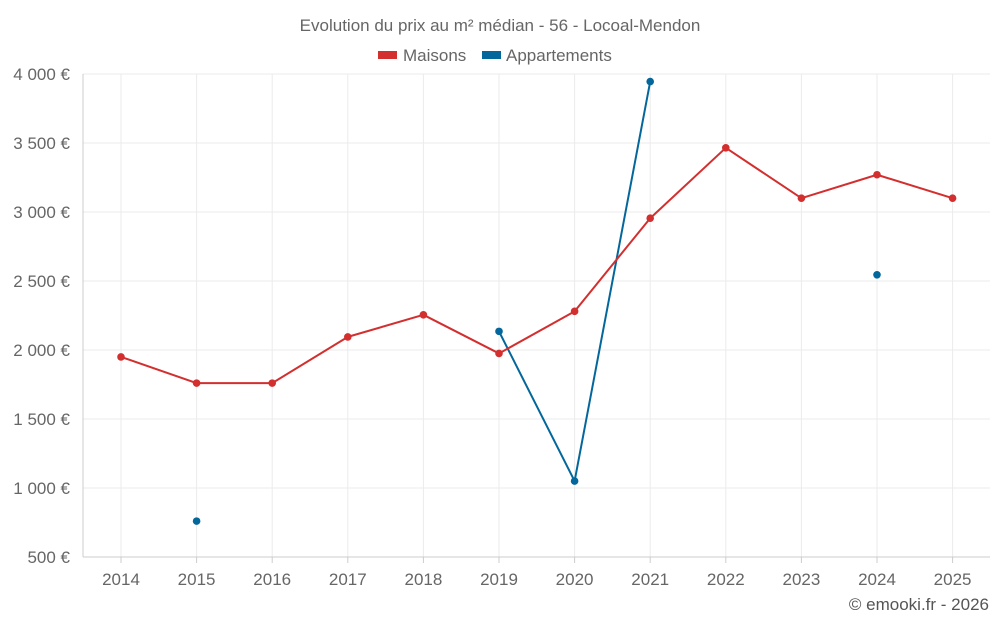  I want to click on maisons-point-2024, so click(877, 174).